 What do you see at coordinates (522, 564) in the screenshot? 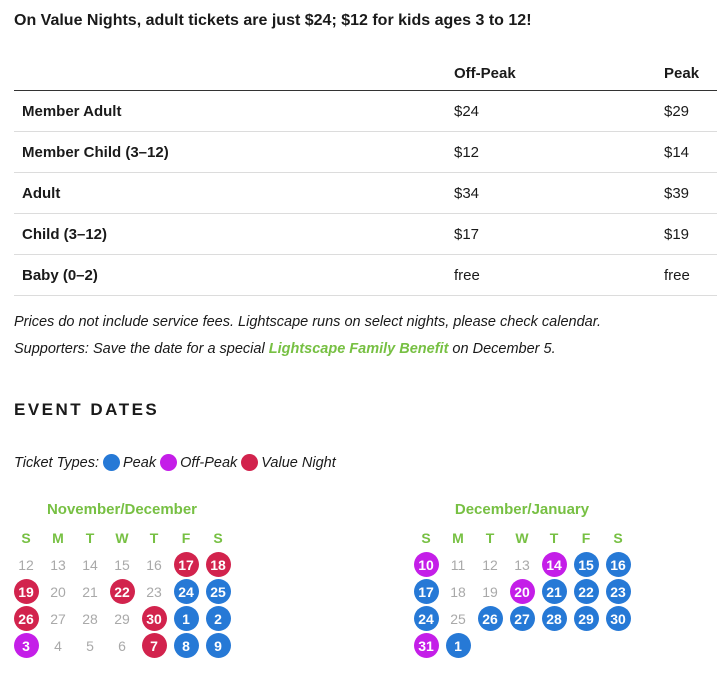
I see `day-number: 13` at bounding box center [522, 564].